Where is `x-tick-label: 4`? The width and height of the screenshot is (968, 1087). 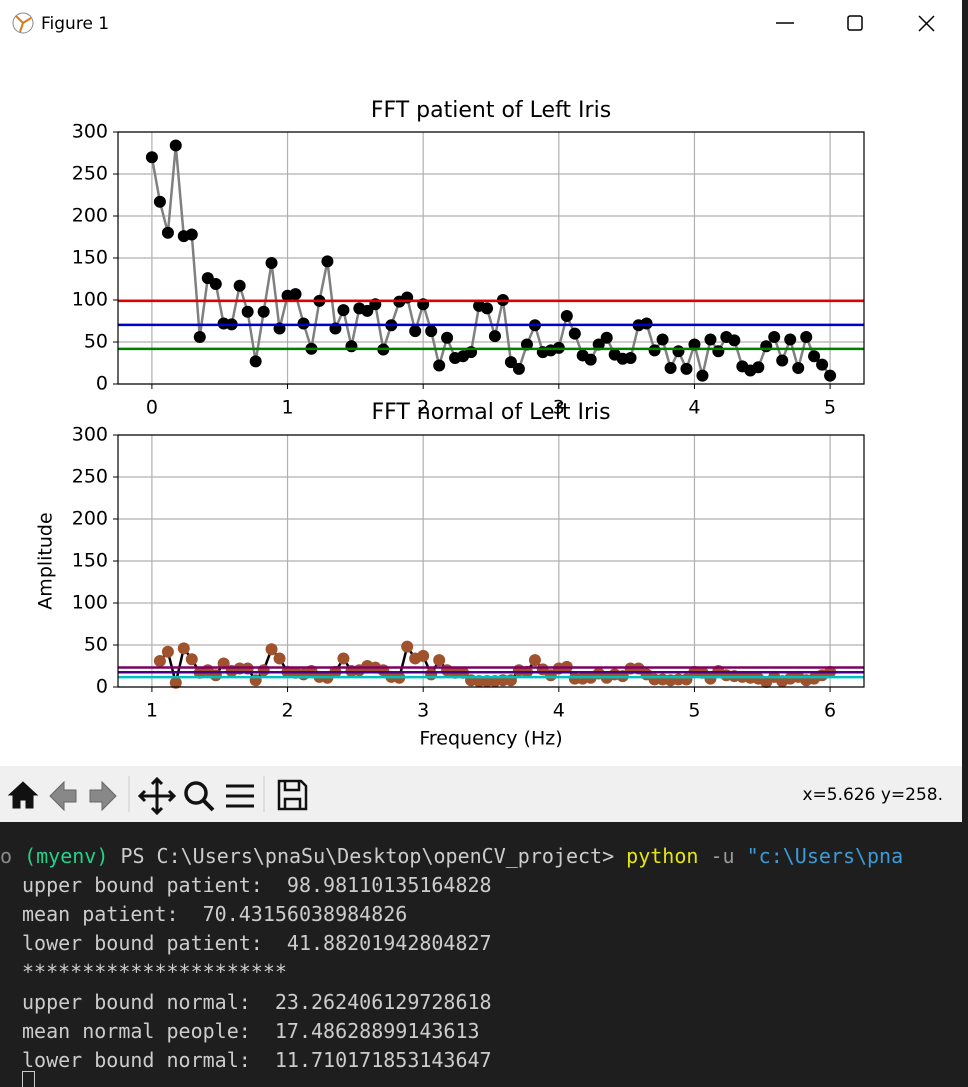
x-tick-label: 4 is located at coordinates (559, 711).